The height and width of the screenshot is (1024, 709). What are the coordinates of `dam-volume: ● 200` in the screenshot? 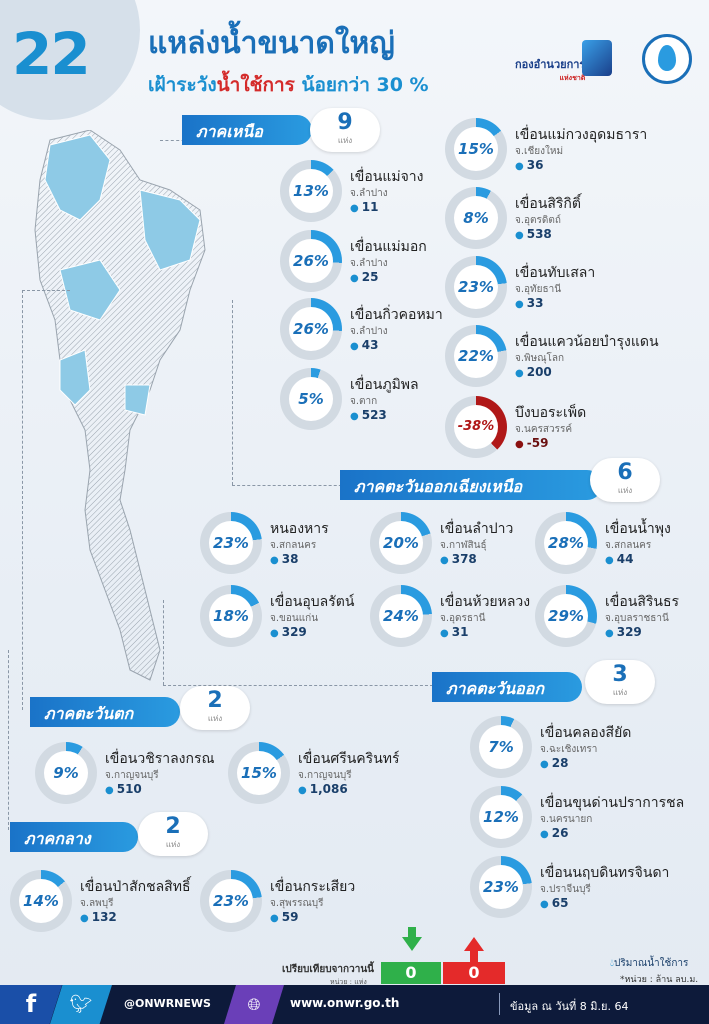 It's located at (533, 372).